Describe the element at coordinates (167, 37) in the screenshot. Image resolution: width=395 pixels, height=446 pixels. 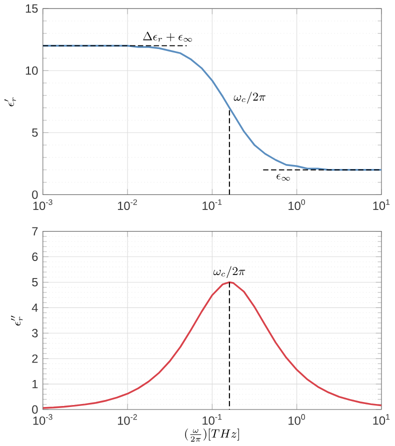
I see `annotation: $\Delta\epsilon_r + \epsilon_\infty$` at that location.